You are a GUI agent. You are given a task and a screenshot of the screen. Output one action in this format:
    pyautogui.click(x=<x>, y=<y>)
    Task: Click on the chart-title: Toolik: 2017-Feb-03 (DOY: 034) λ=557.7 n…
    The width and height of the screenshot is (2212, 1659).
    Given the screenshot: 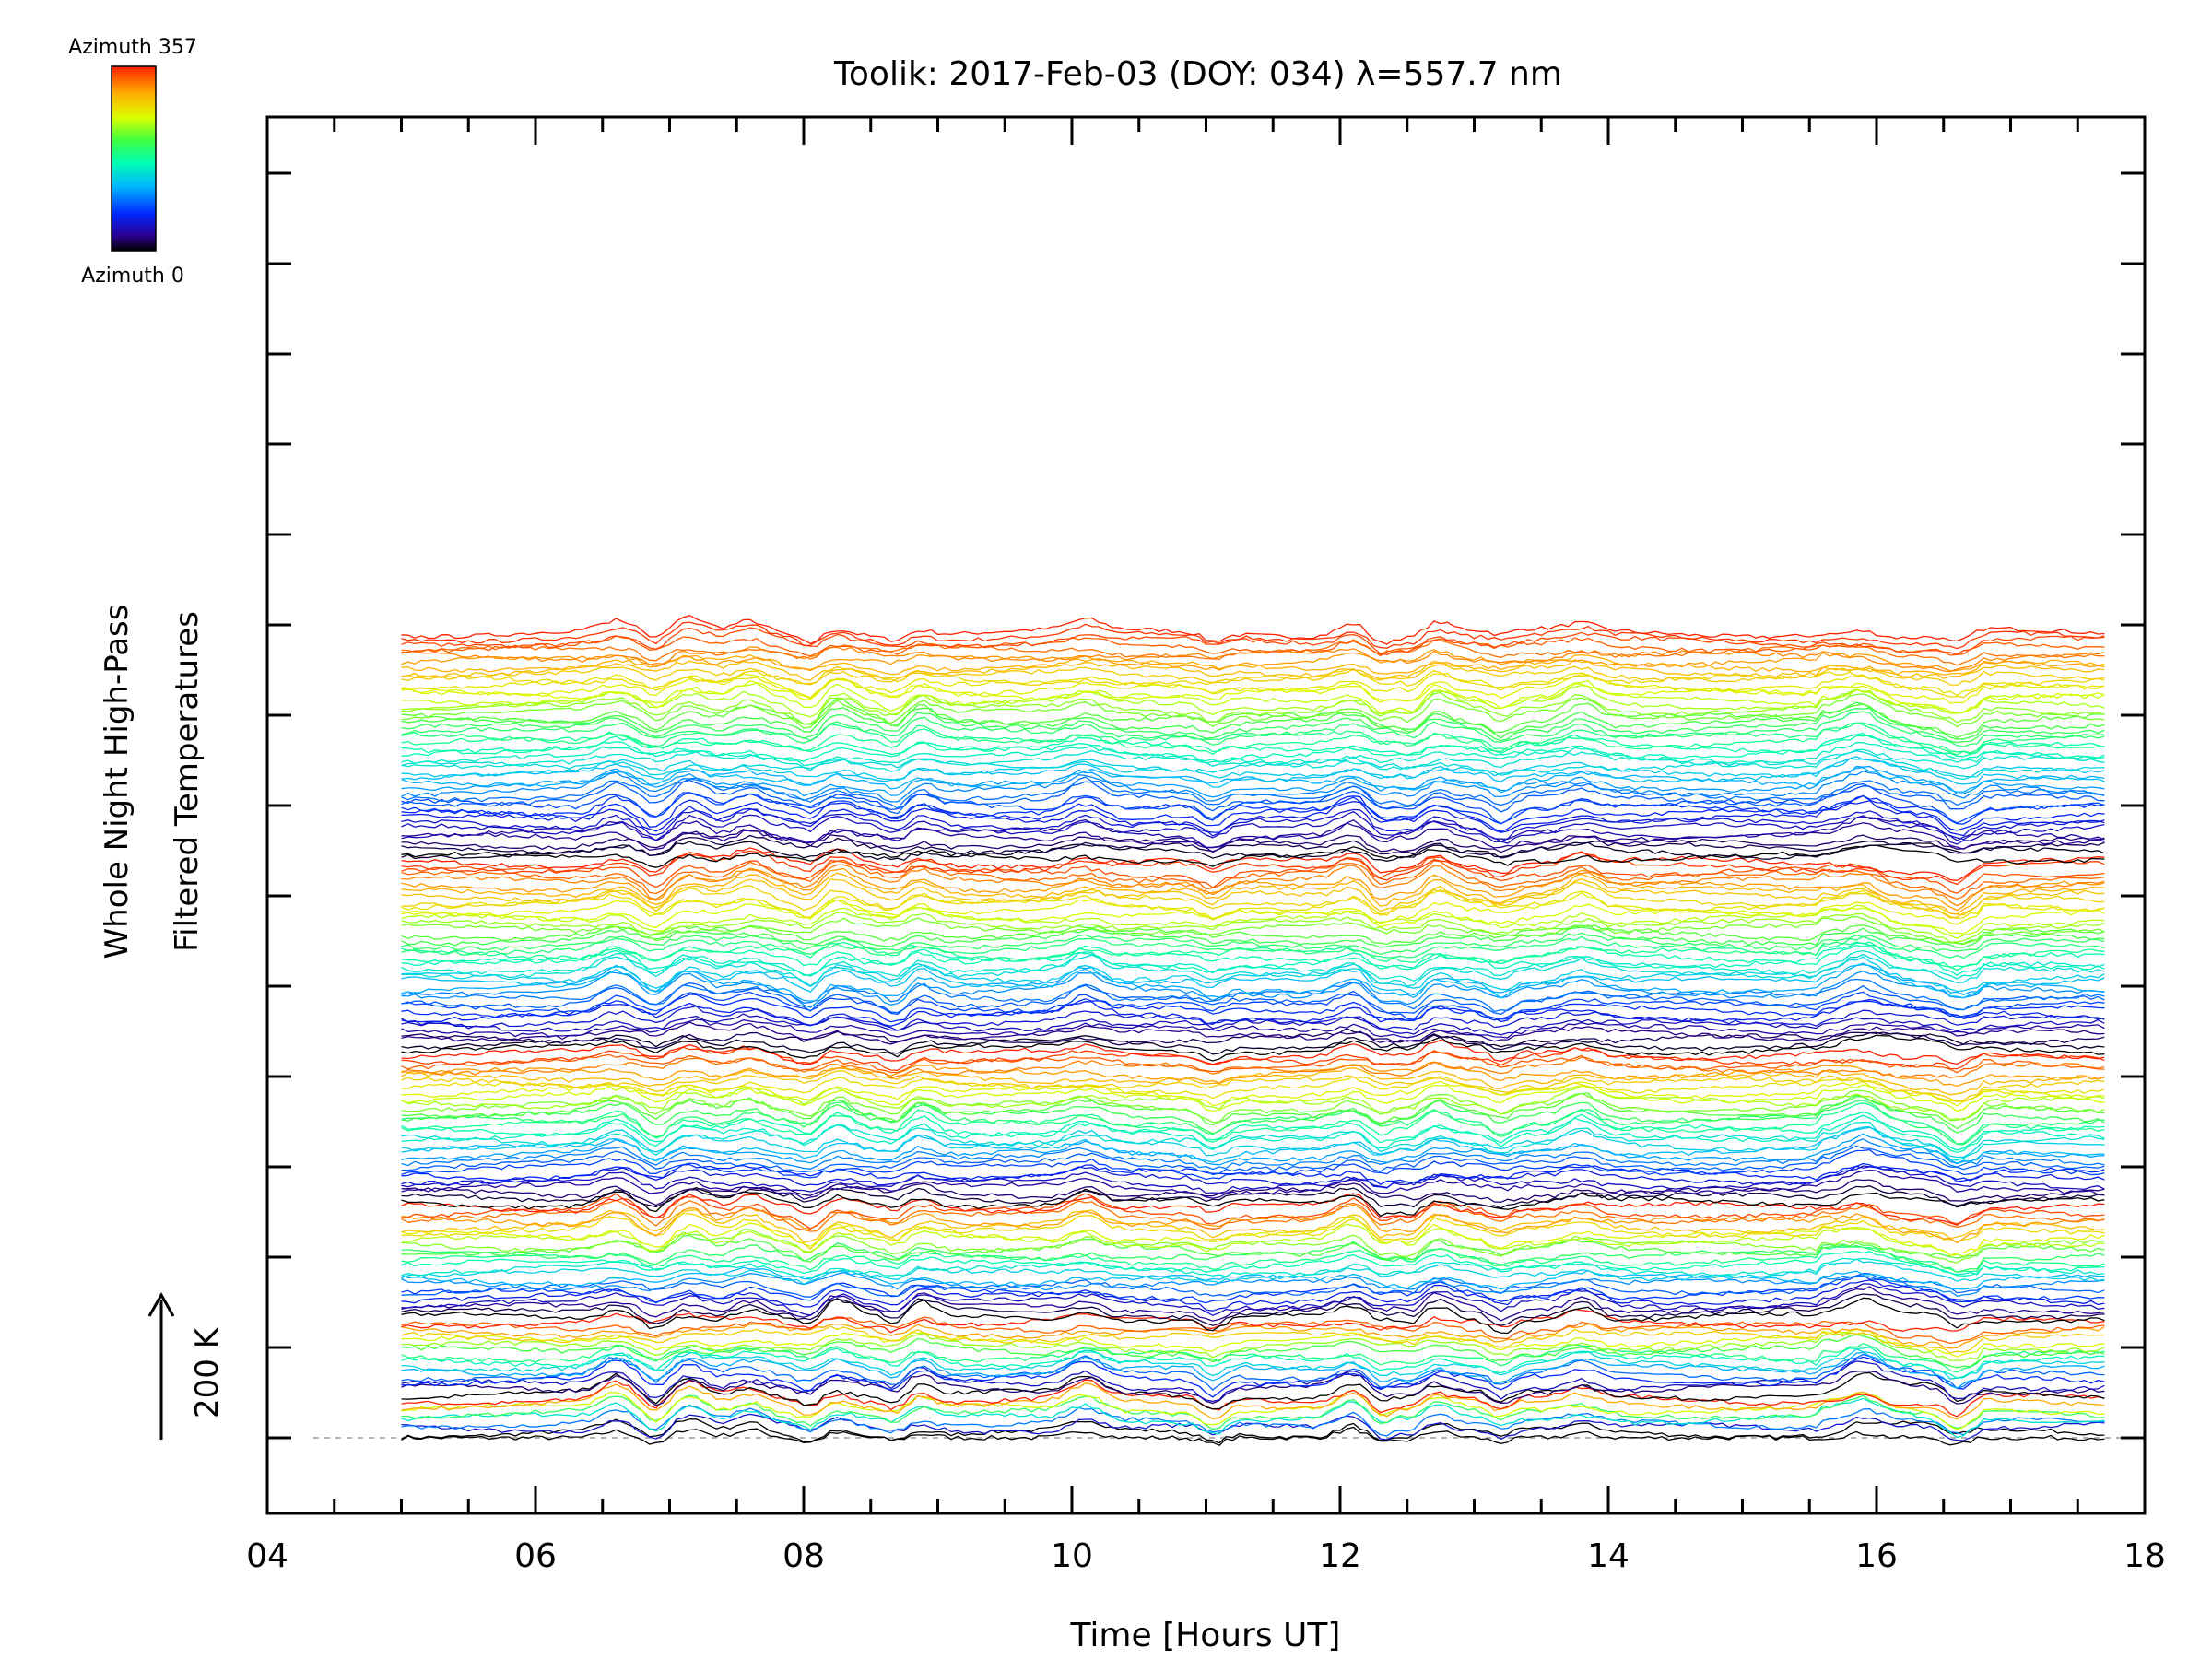 What is the action you would take?
    pyautogui.click(x=1197, y=74)
    